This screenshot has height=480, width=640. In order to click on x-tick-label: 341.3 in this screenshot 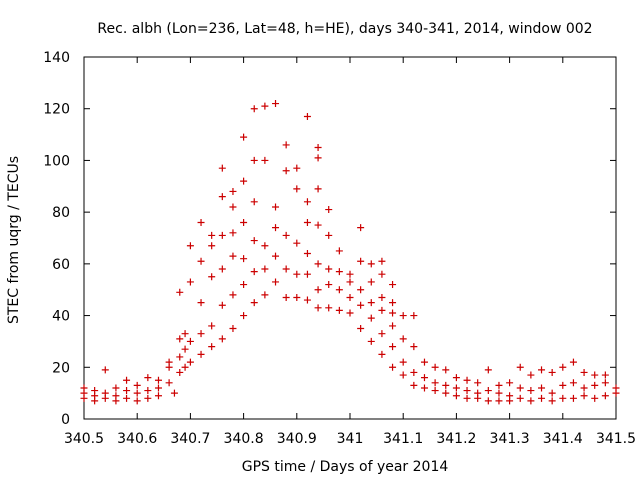, I will do `click(510, 439)`.